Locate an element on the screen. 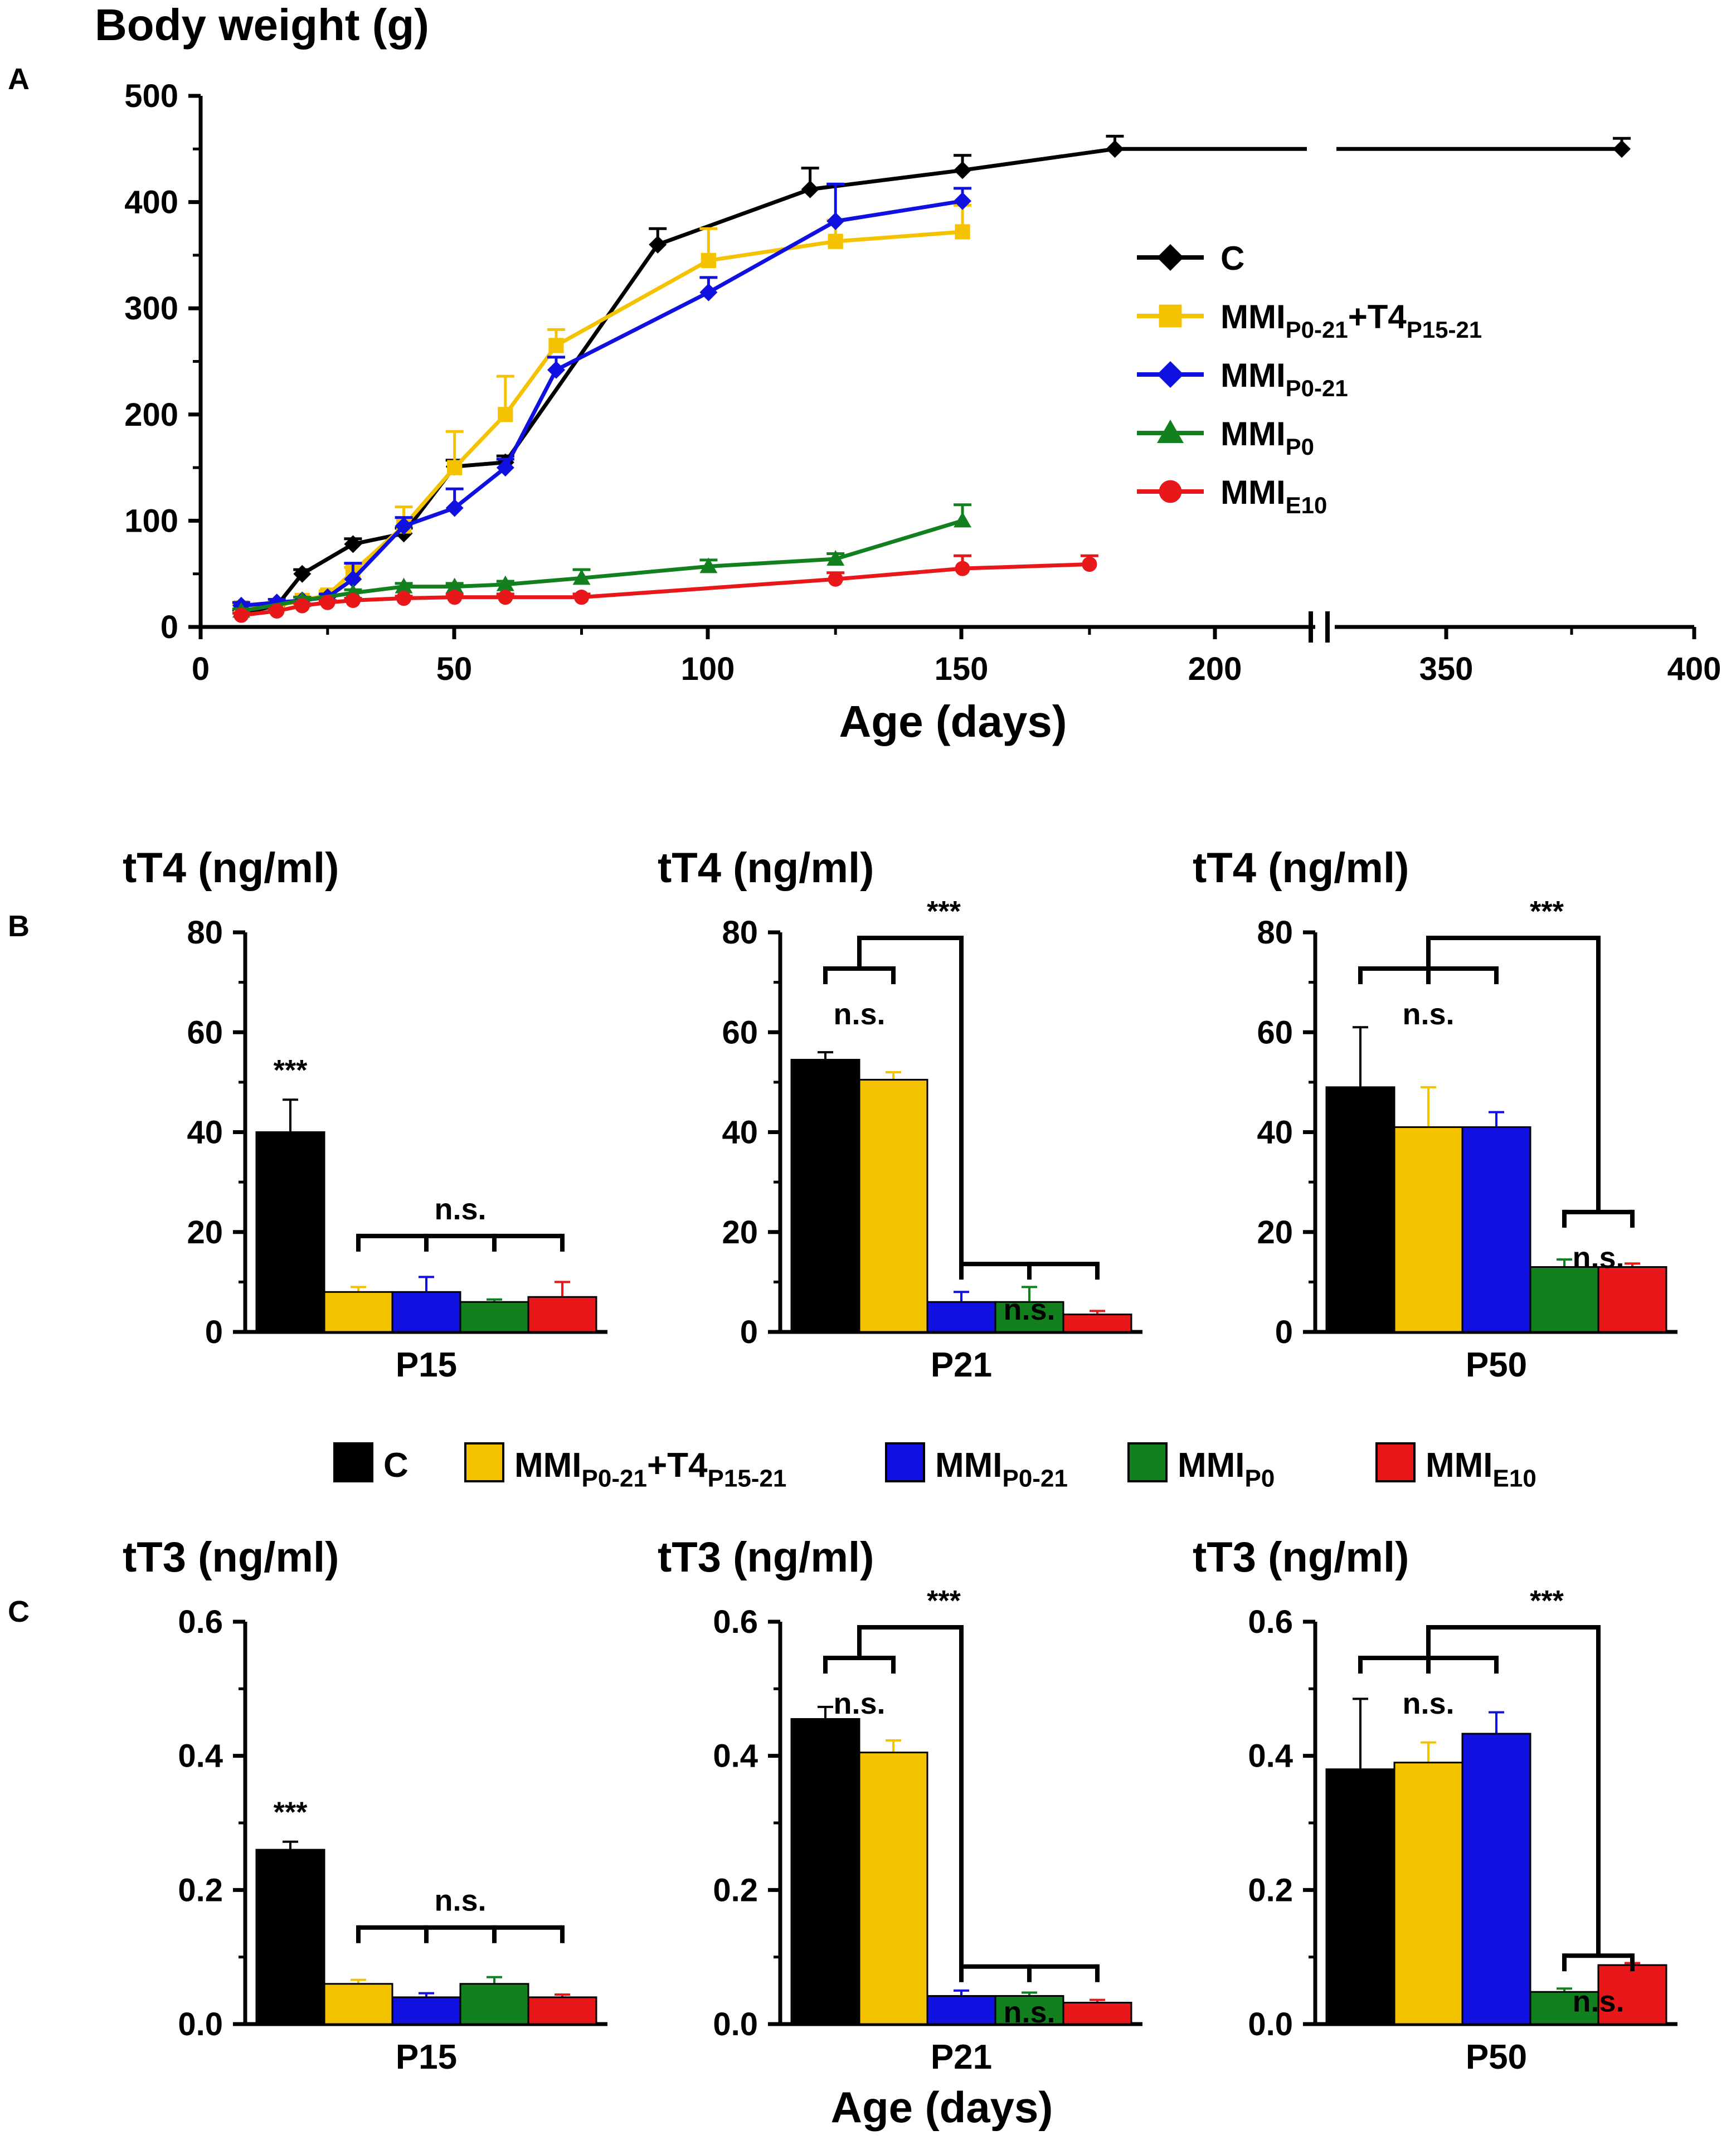 The image size is (1736, 2140). legend-b-label: MMIE10 is located at coordinates (1481, 1469).